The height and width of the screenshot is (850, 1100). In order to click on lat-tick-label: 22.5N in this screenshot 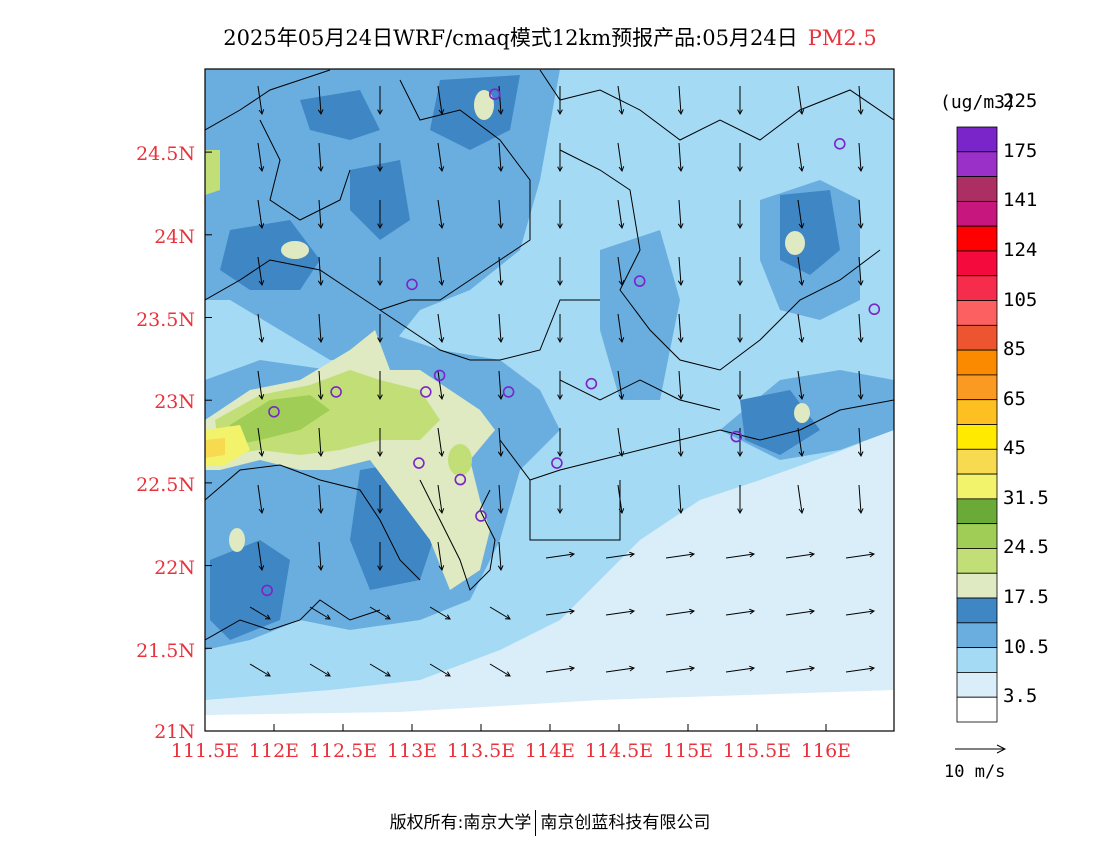, I will do `click(165, 485)`.